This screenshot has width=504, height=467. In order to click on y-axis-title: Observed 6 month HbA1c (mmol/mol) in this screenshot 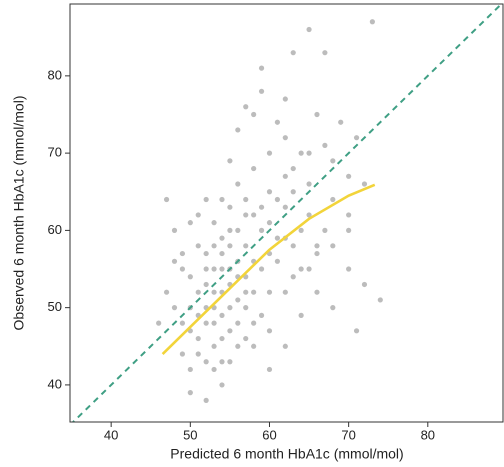, I will do `click(19, 213)`.